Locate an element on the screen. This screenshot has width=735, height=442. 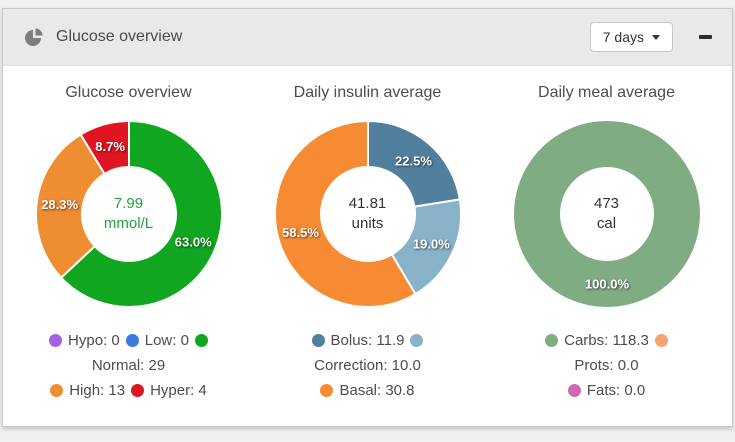
meal-donut-wrap: 100.0% 473 cal is located at coordinates (607, 214).